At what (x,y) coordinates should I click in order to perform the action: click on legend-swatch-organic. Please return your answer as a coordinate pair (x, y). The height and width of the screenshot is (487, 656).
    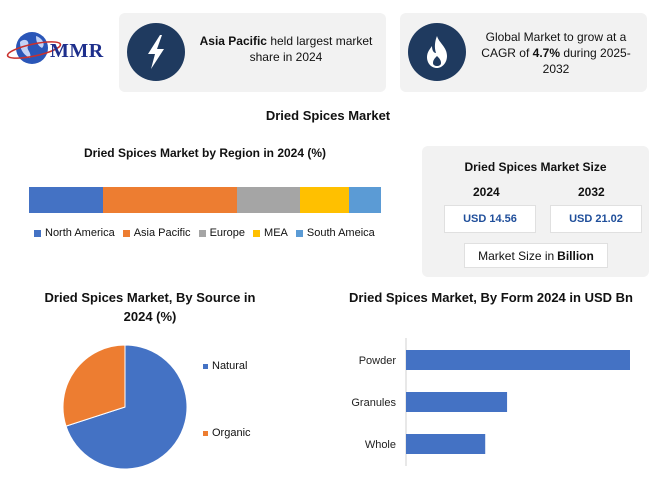
    Looking at the image, I should click on (205, 433).